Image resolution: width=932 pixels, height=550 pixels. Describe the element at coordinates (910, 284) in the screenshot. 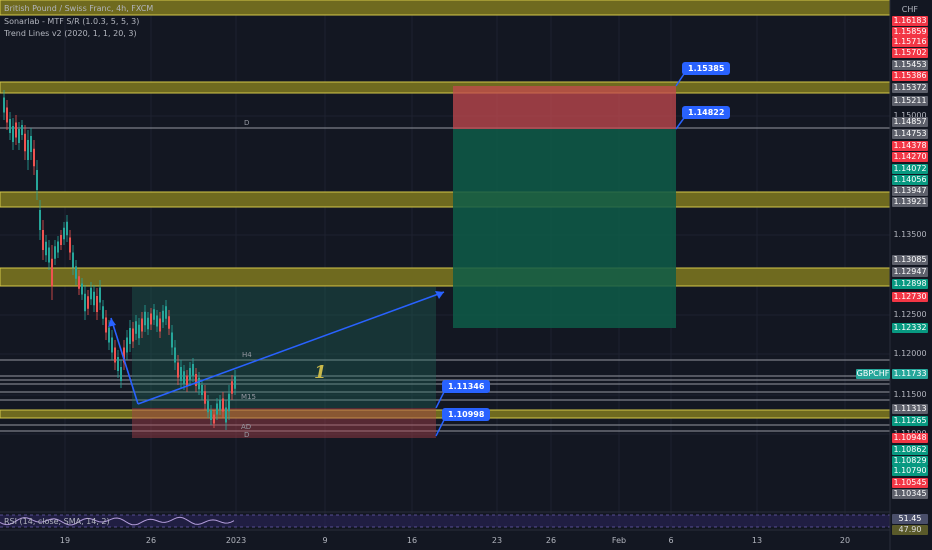

I see `price-axis-label: 1.12898` at that location.